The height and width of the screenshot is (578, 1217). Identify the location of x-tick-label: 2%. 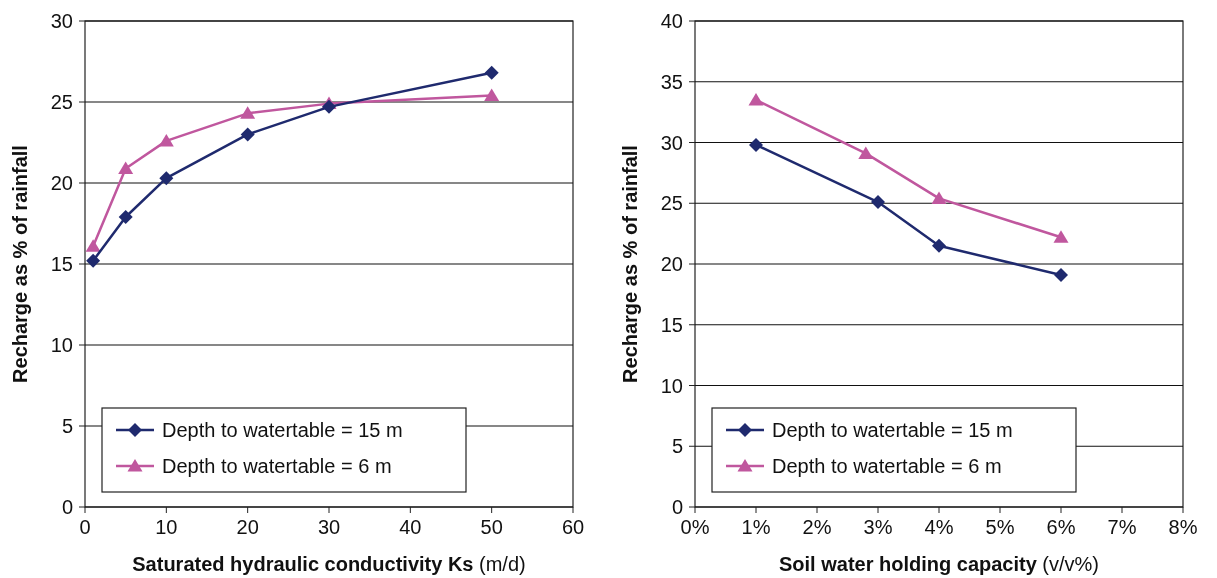
(817, 527).